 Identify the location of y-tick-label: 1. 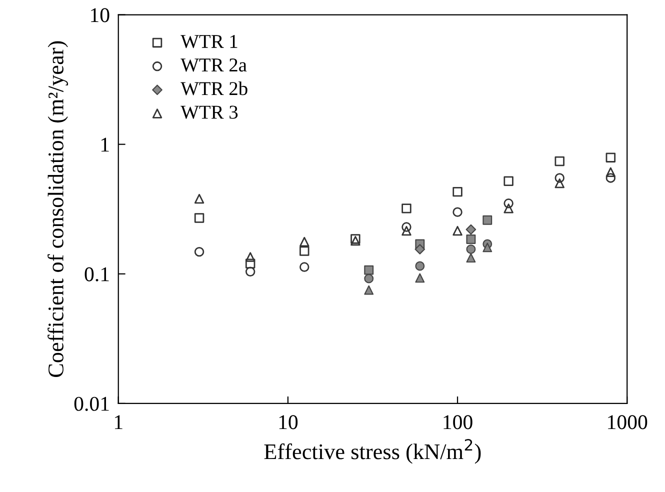
(105, 145).